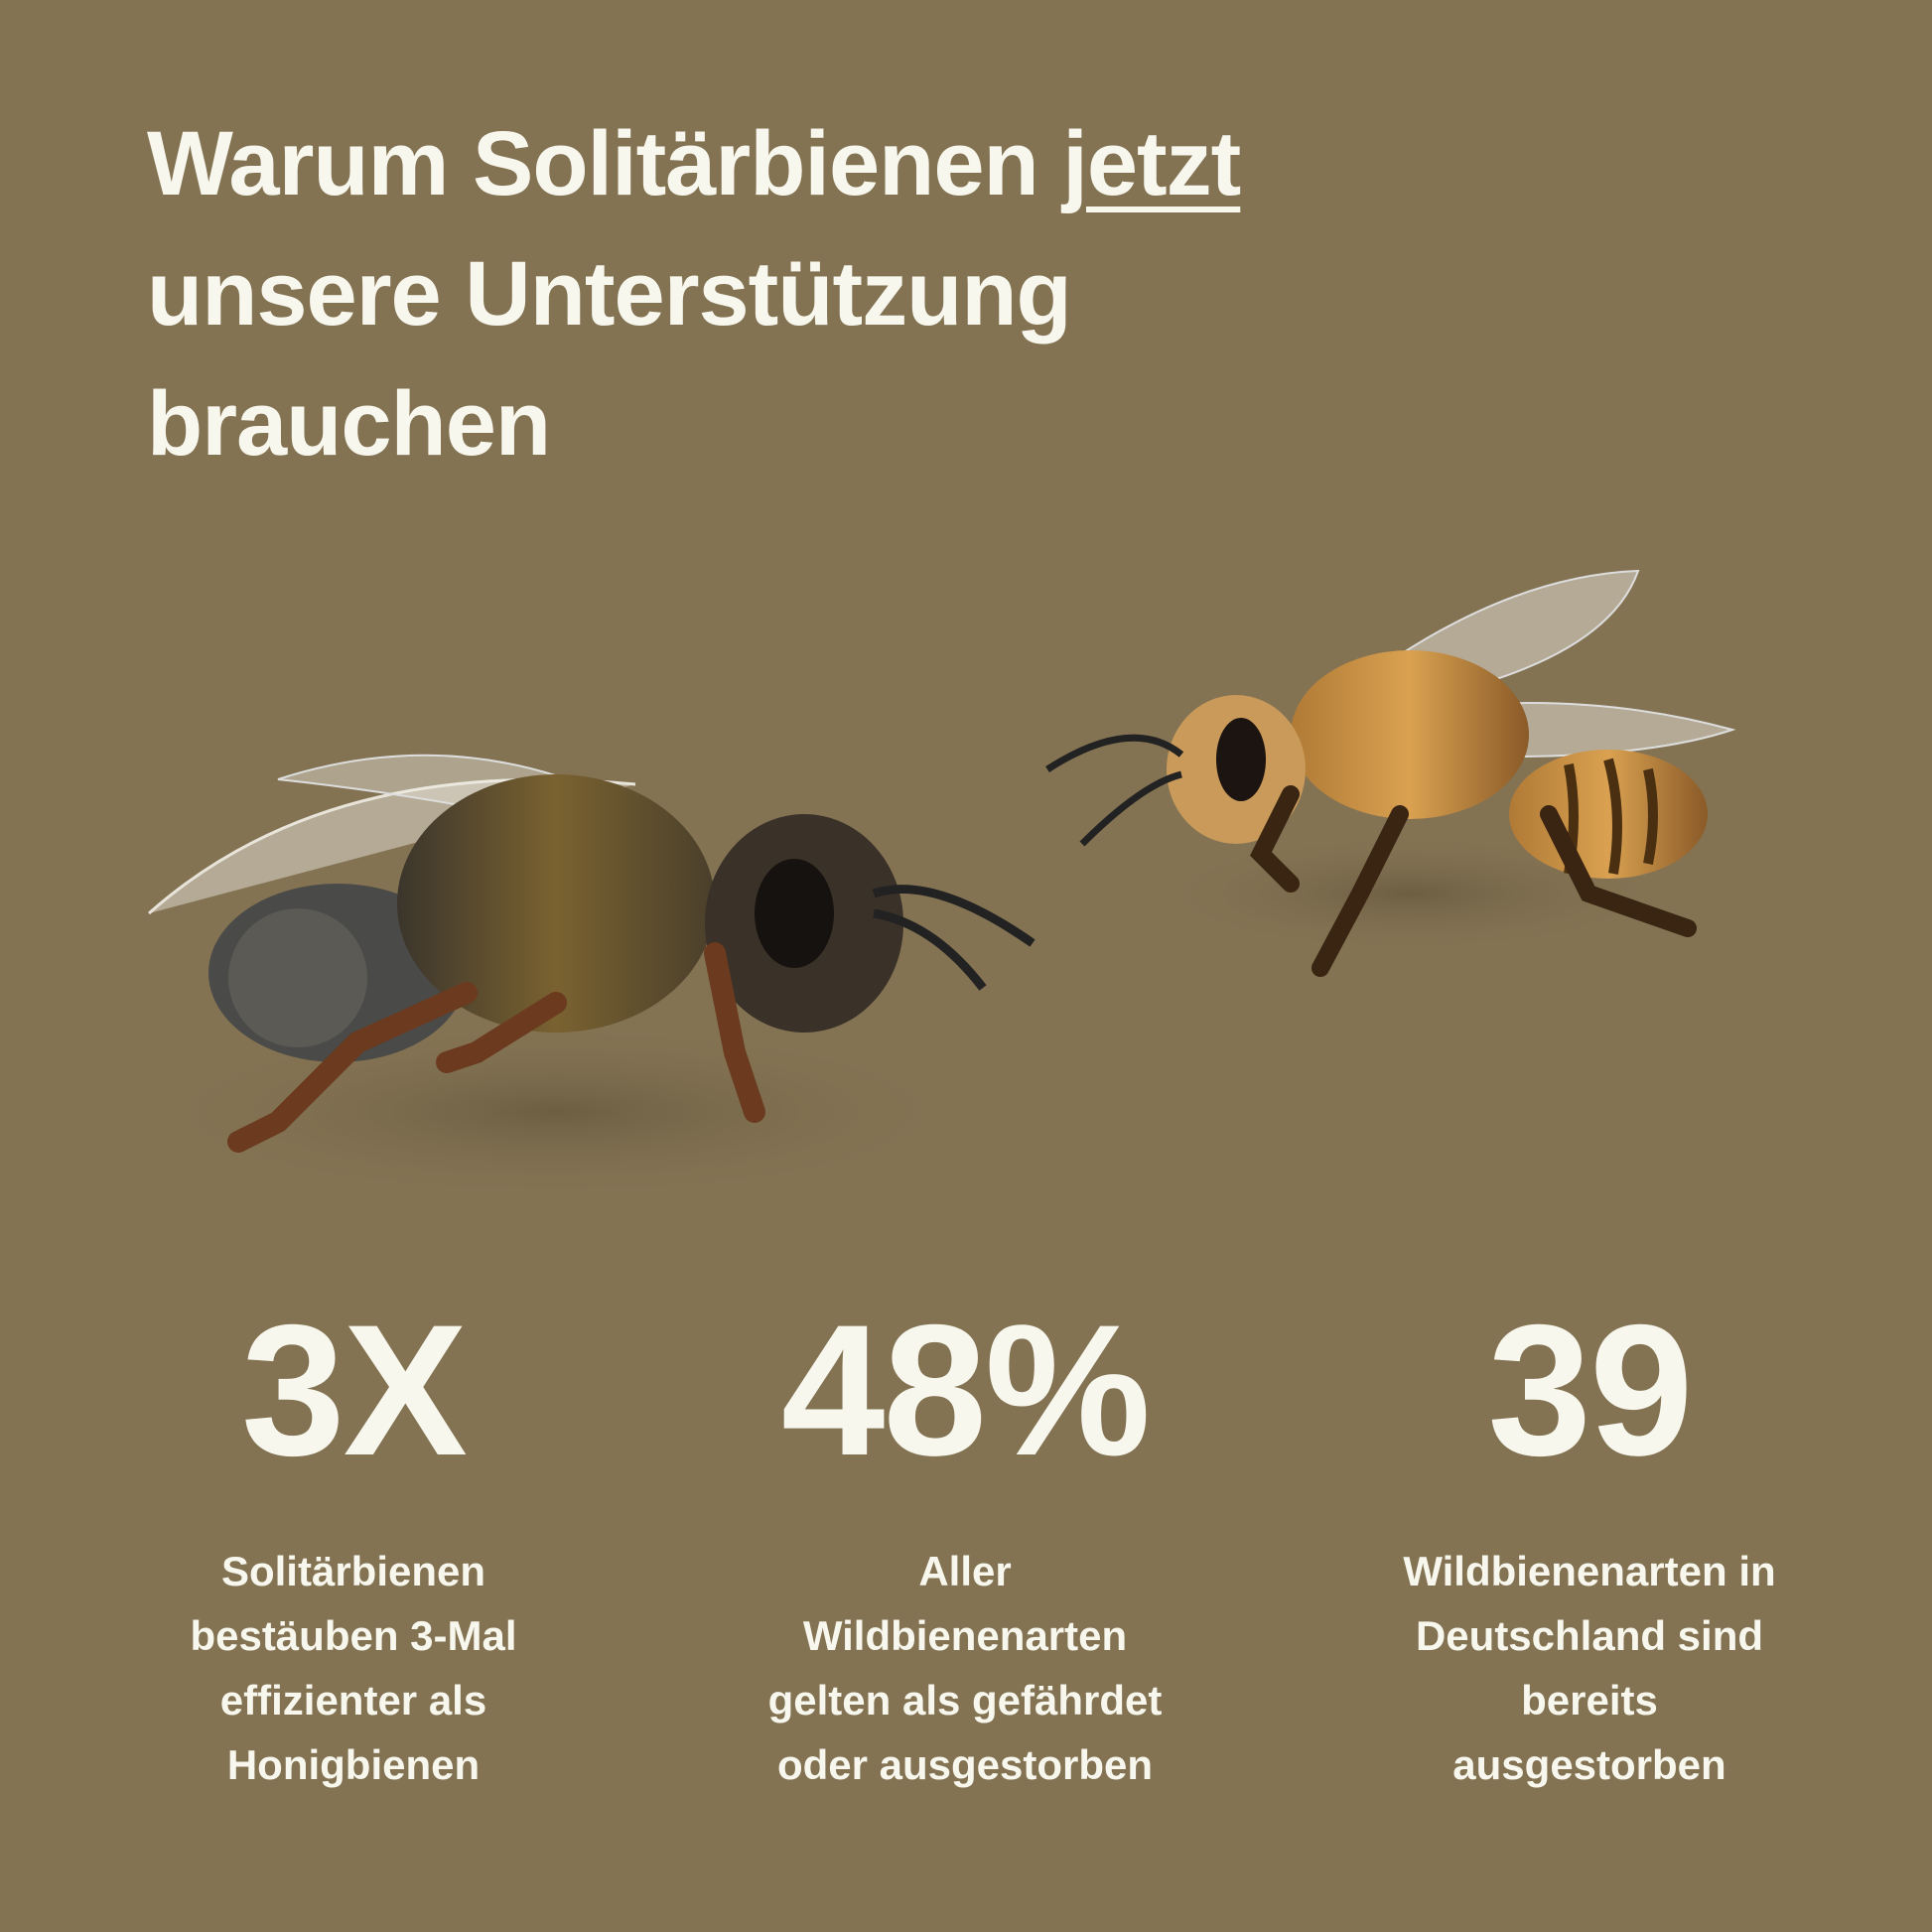 This screenshot has width=1932, height=1932. Describe the element at coordinates (965, 1764) in the screenshot. I see `desc-line: oder ausgestorben` at that location.